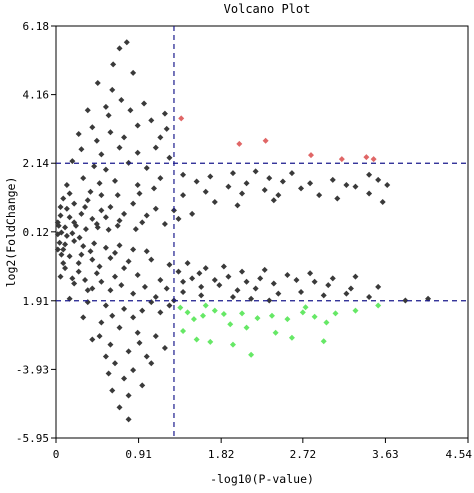 The height and width of the screenshot is (493, 474). I want to click on x-tick-label-3: 2.72, so click(303, 454).